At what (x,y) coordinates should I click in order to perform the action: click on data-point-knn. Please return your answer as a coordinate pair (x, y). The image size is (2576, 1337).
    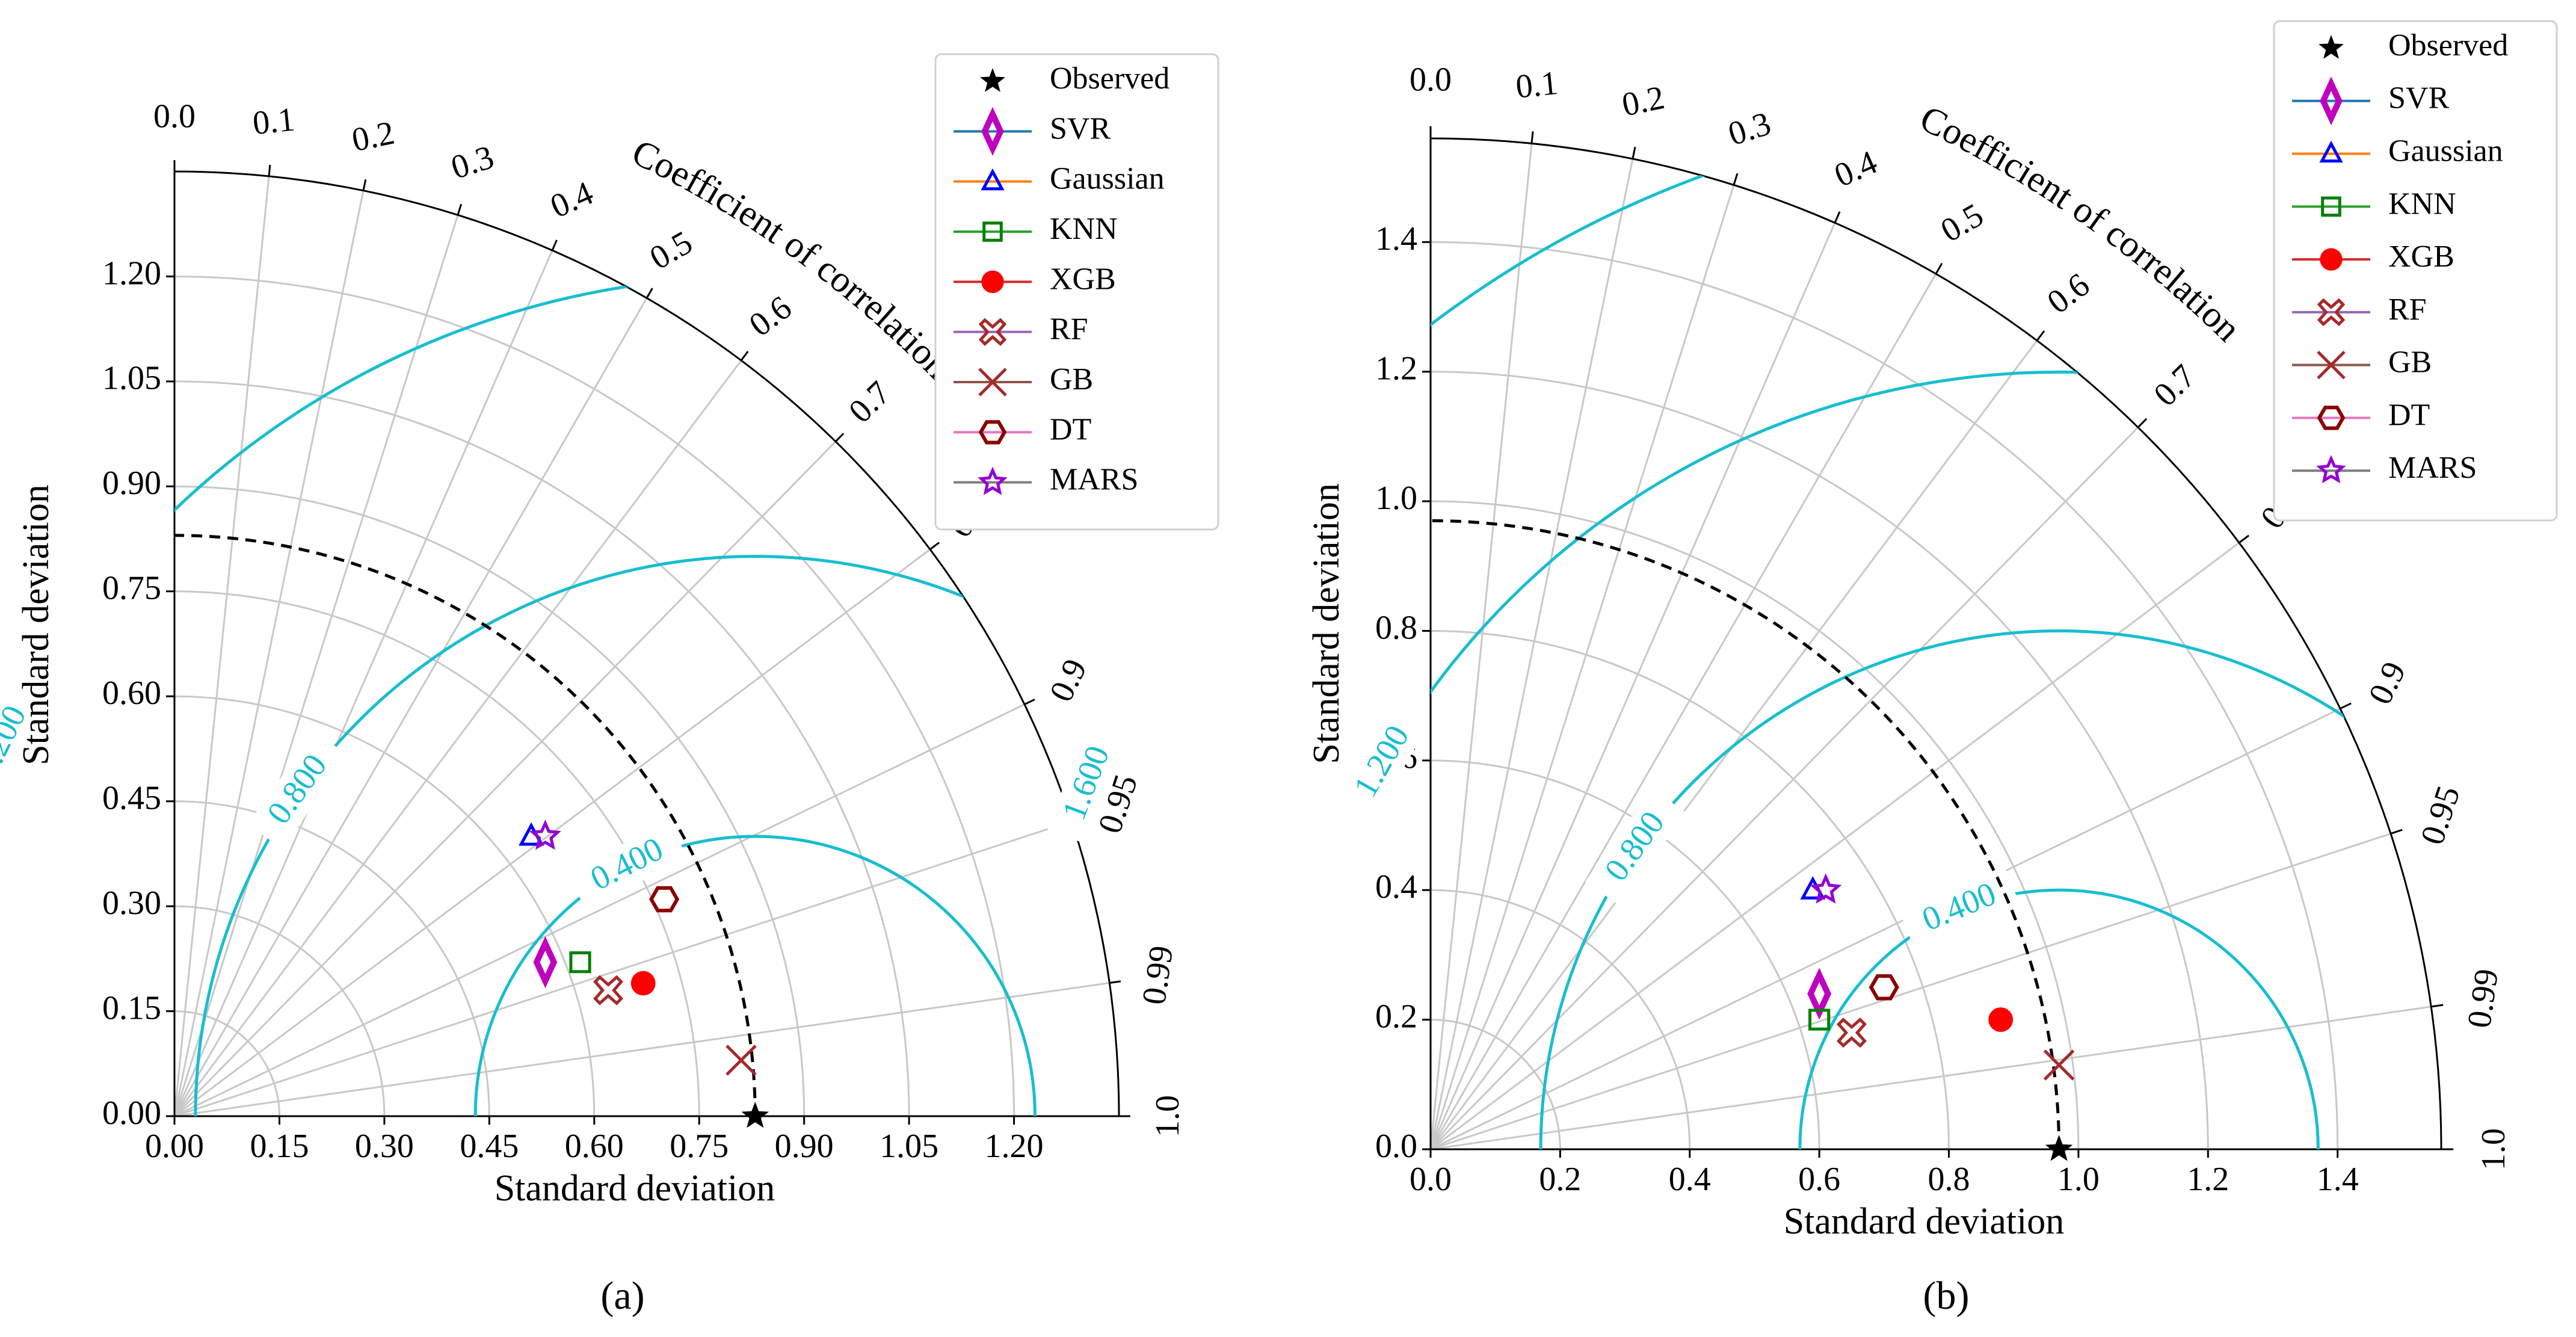
    Looking at the image, I should click on (1819, 1019).